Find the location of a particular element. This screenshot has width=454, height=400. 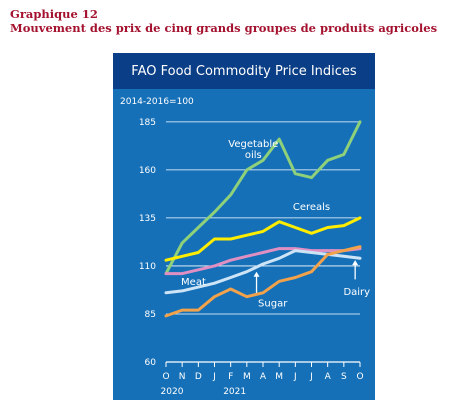

y-tick-label-110: 110 is located at coordinates (147, 267).